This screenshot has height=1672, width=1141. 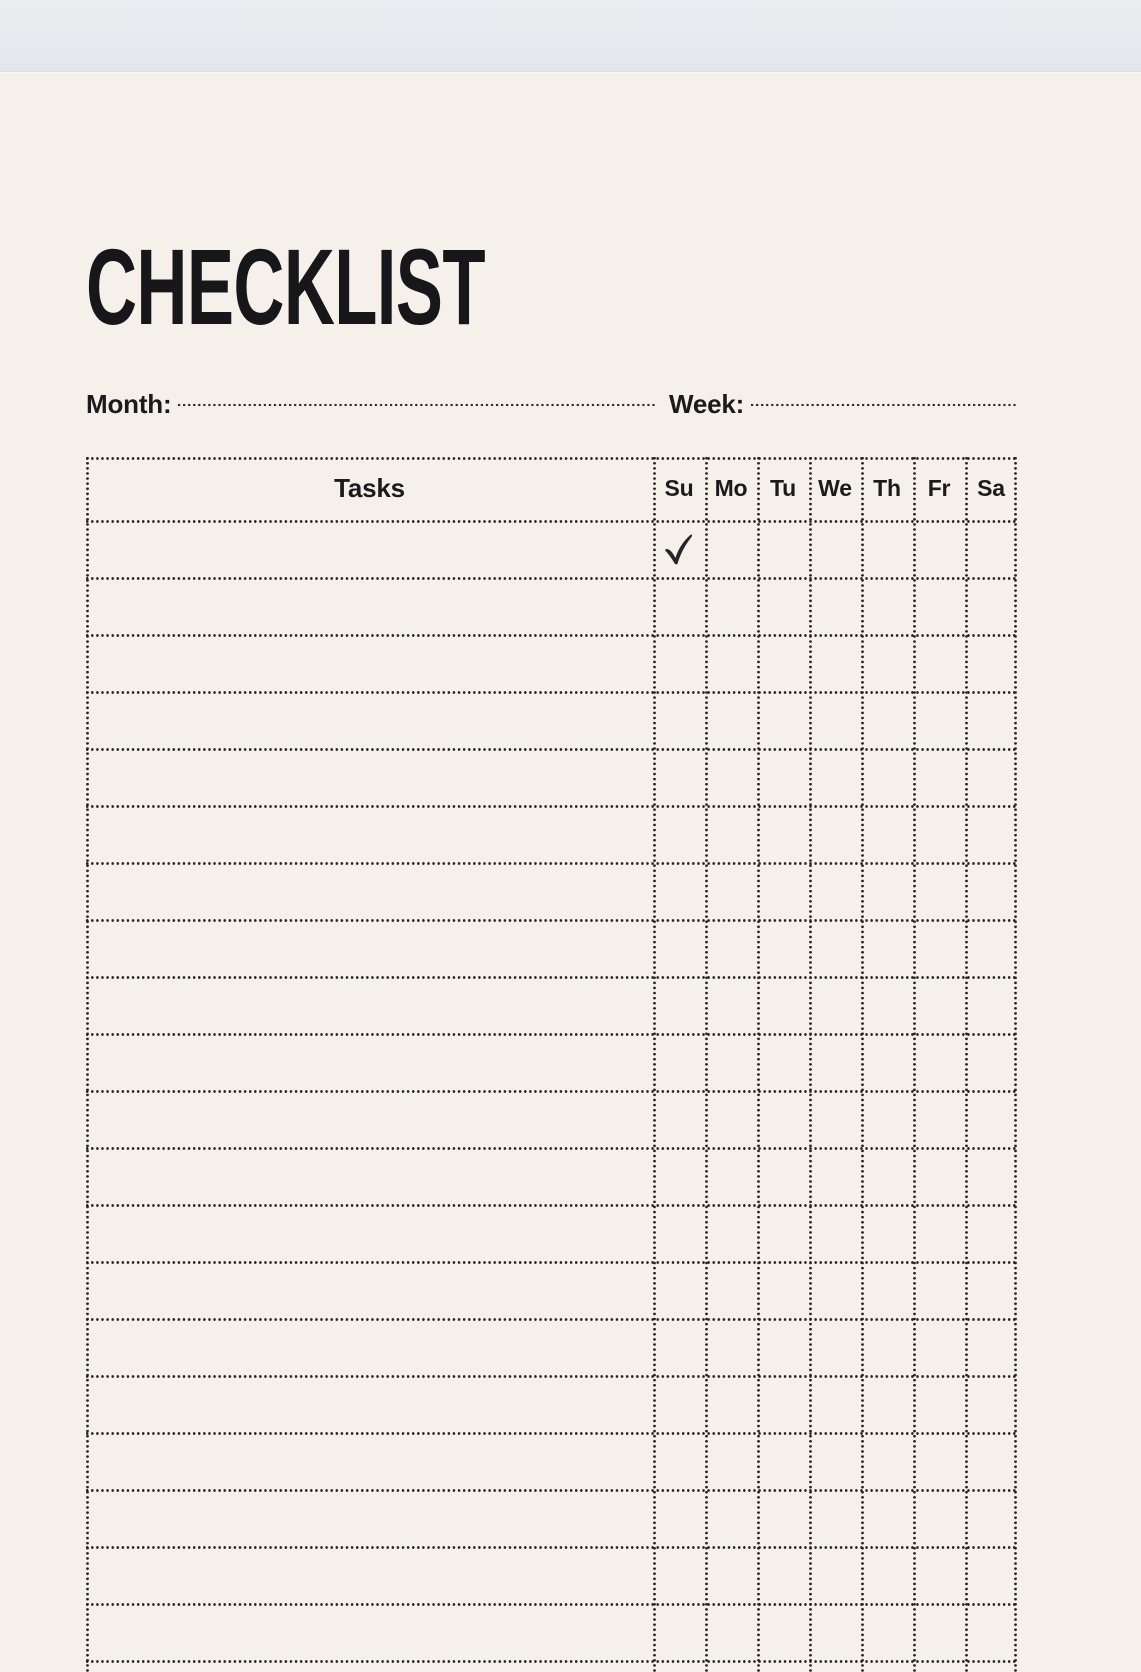 What do you see at coordinates (706, 1064) in the screenshot?
I see `day-column-border-mo` at bounding box center [706, 1064].